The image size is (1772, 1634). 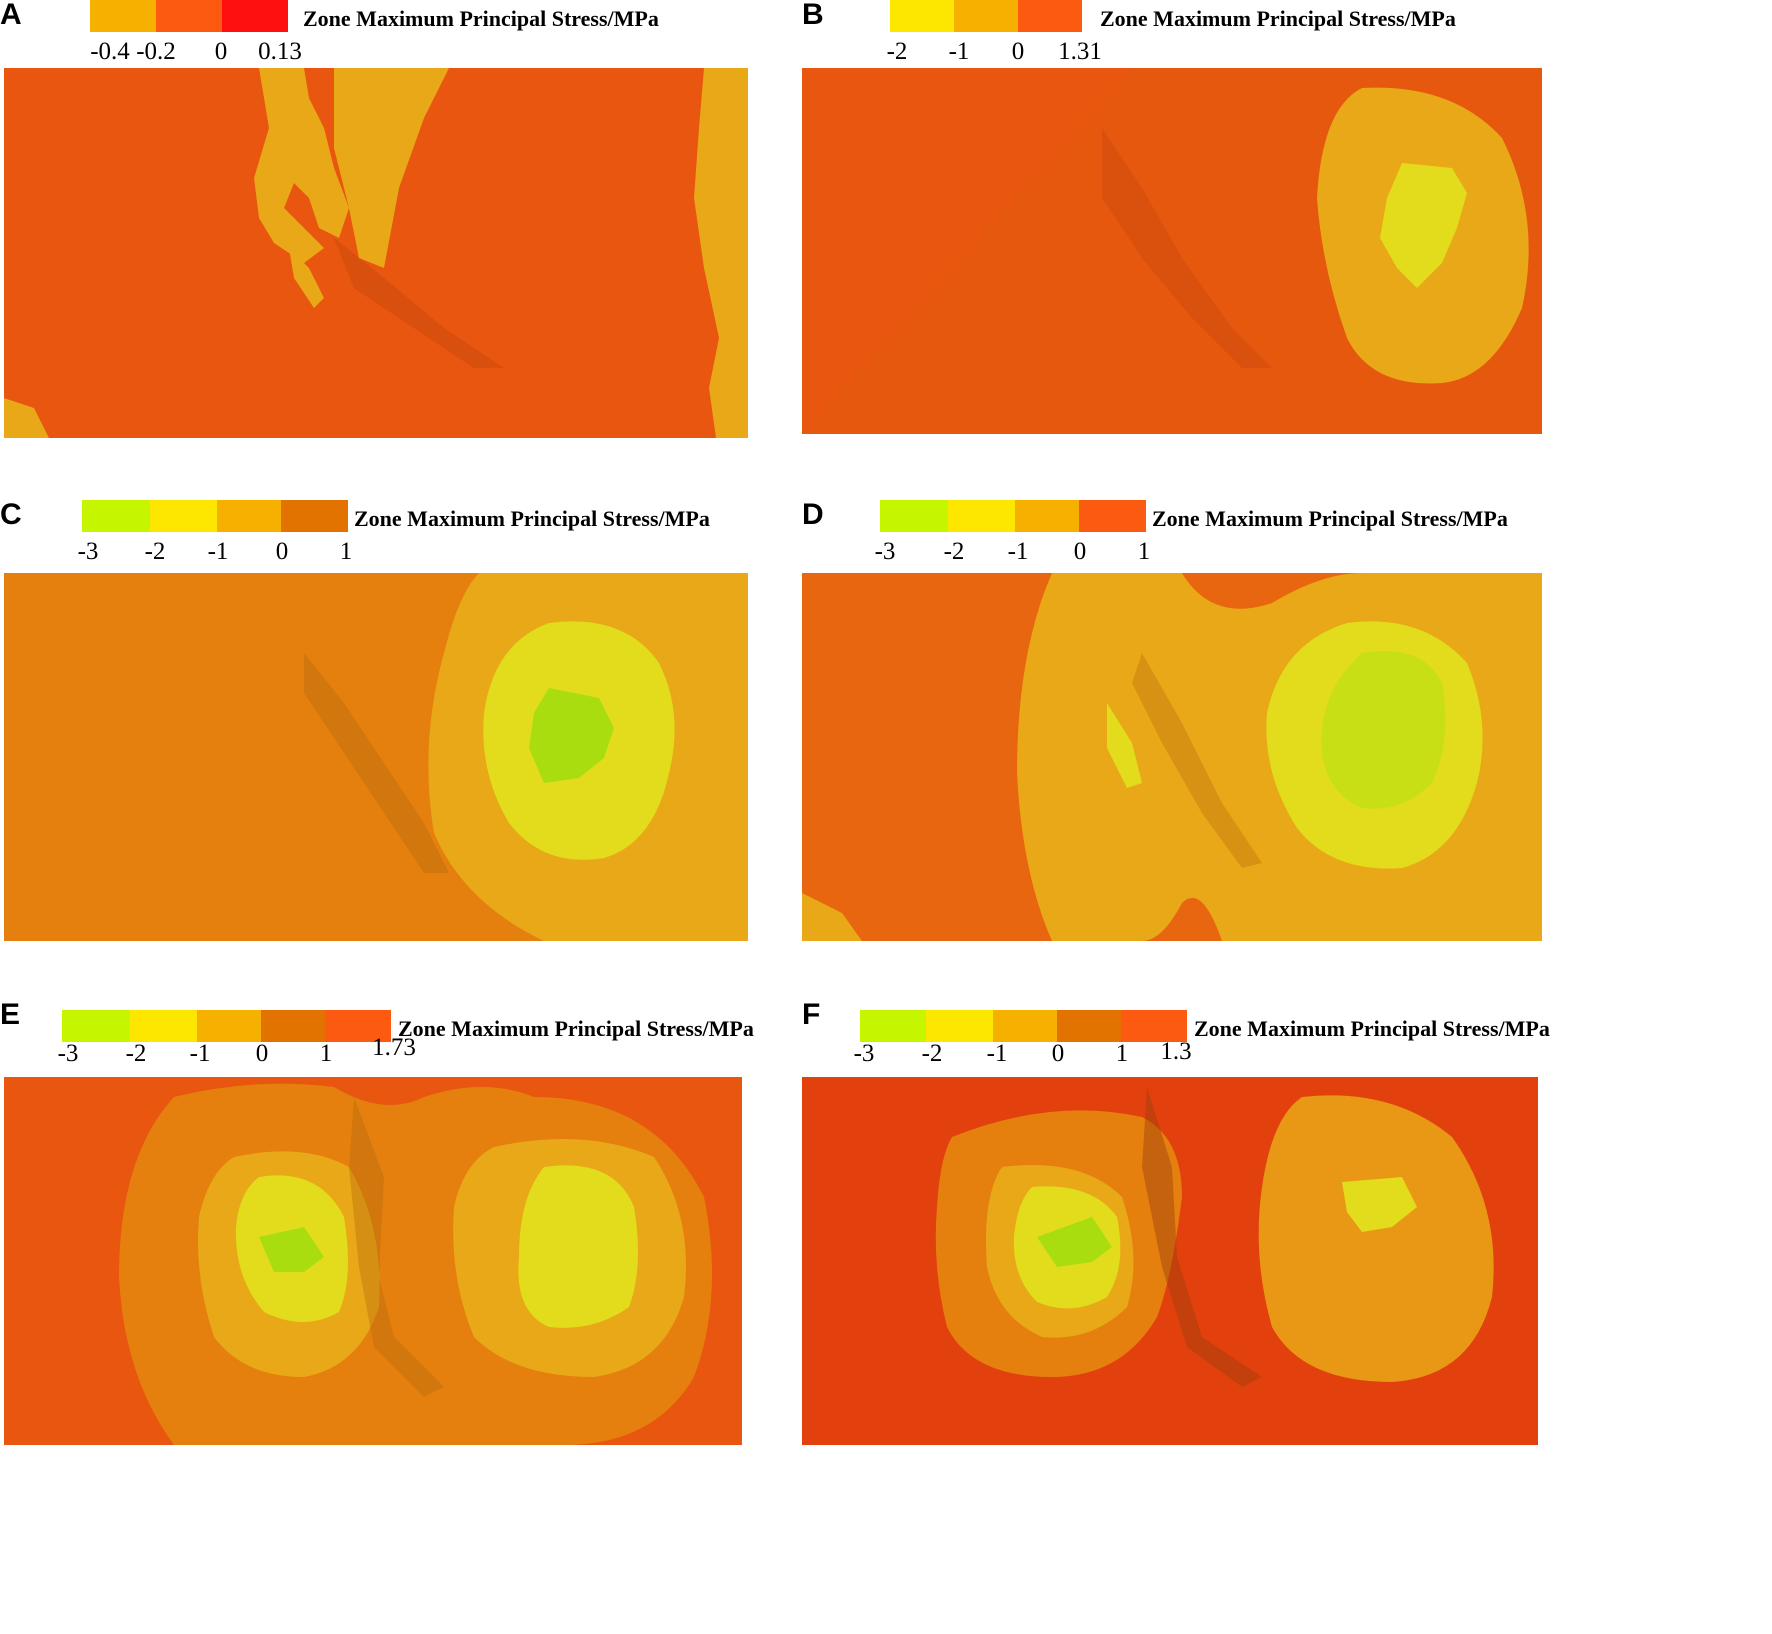 I want to click on panel-letter: D, so click(x=813, y=514).